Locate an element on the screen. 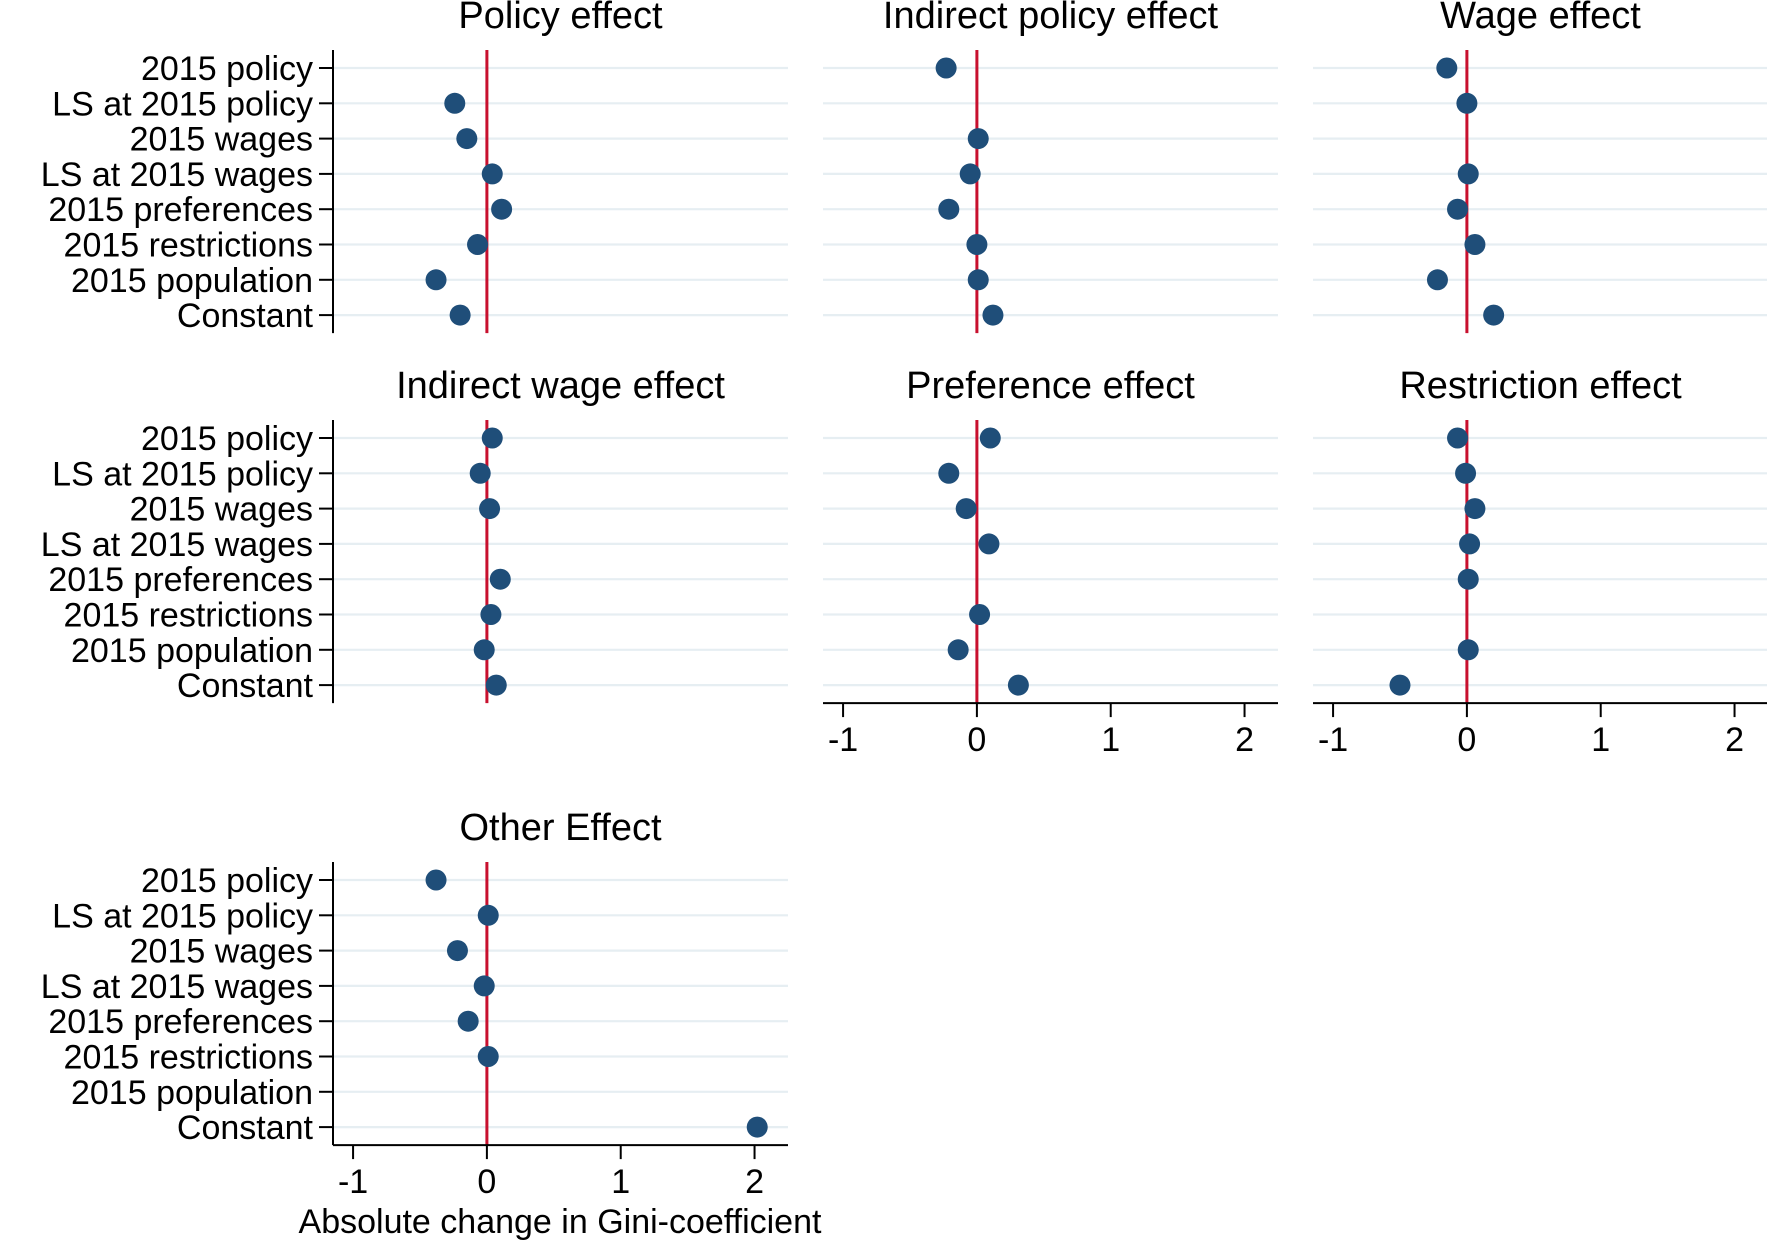 The image size is (1767, 1248). panel-title: Indirect policy effect is located at coordinates (1051, 18).